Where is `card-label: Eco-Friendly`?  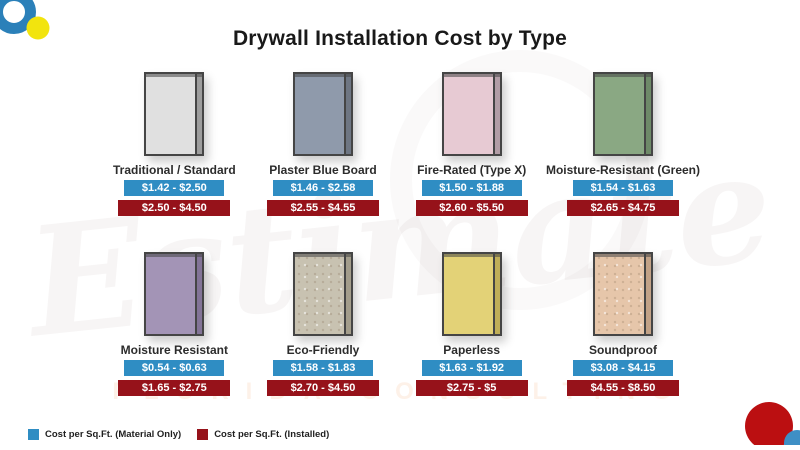
card-label: Eco-Friendly is located at coordinates (323, 350).